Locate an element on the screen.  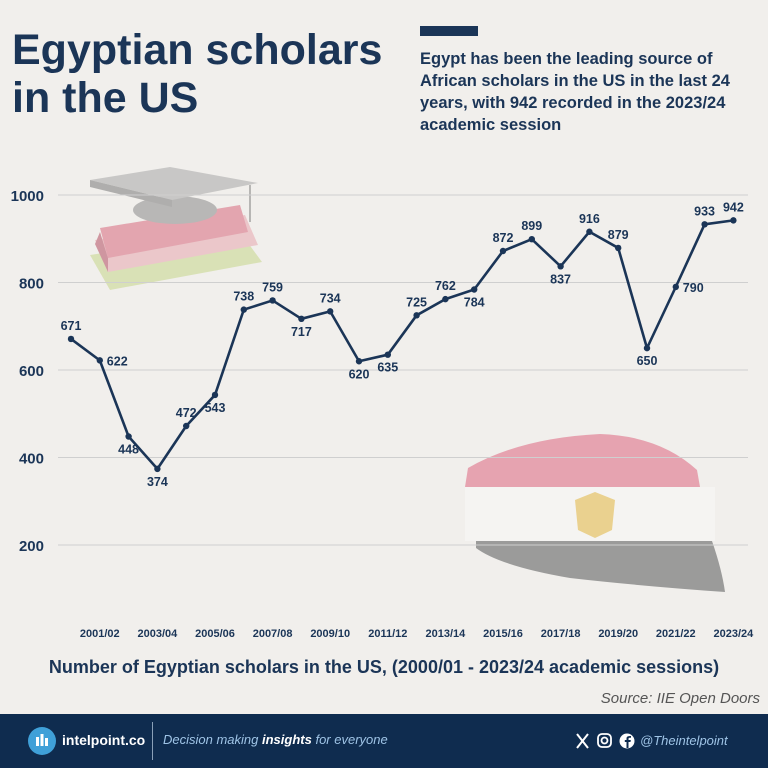
accent-bar is located at coordinates (449, 31).